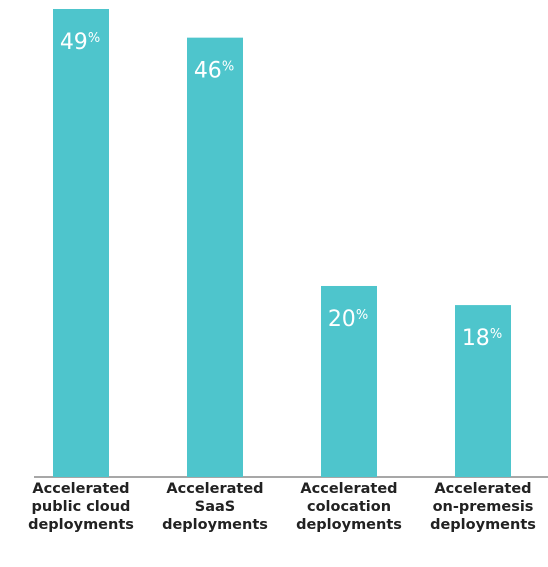 The height and width of the screenshot is (567, 548). I want to click on category-label-2: Accelerated SaaS deployments, so click(215, 507).